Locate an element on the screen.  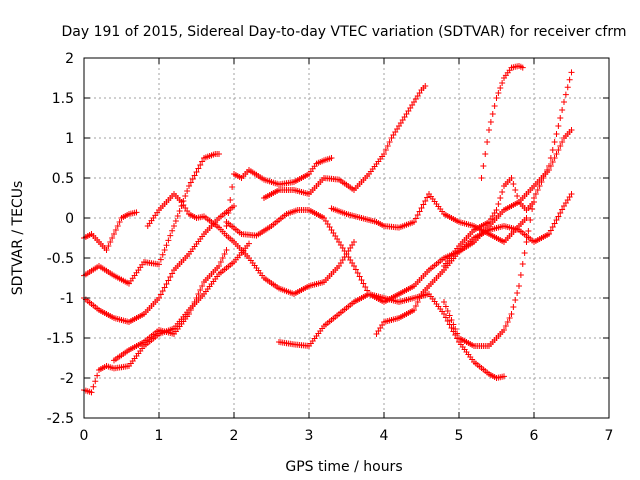
series-s10 is located at coordinates (408, 112).